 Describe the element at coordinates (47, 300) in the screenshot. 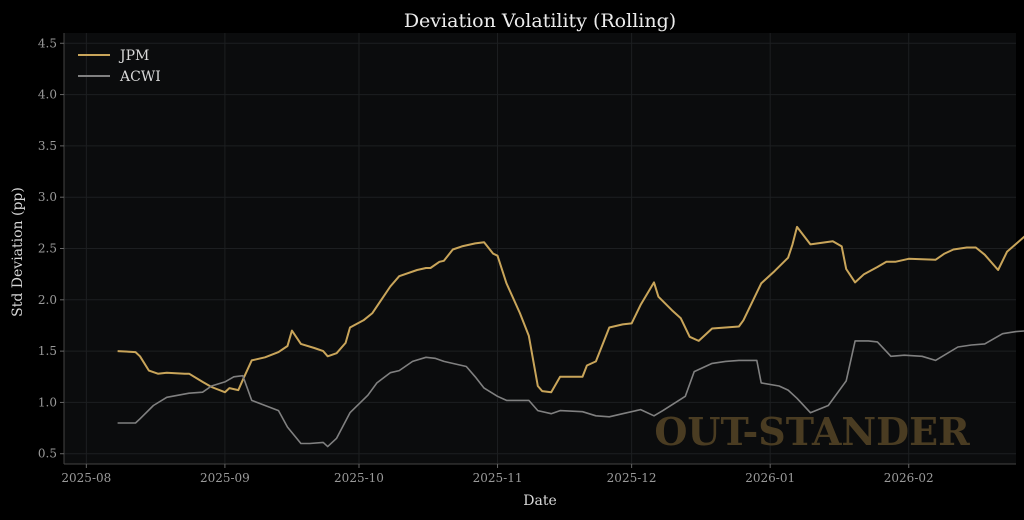

I see `y-tick-label: 2.0` at that location.